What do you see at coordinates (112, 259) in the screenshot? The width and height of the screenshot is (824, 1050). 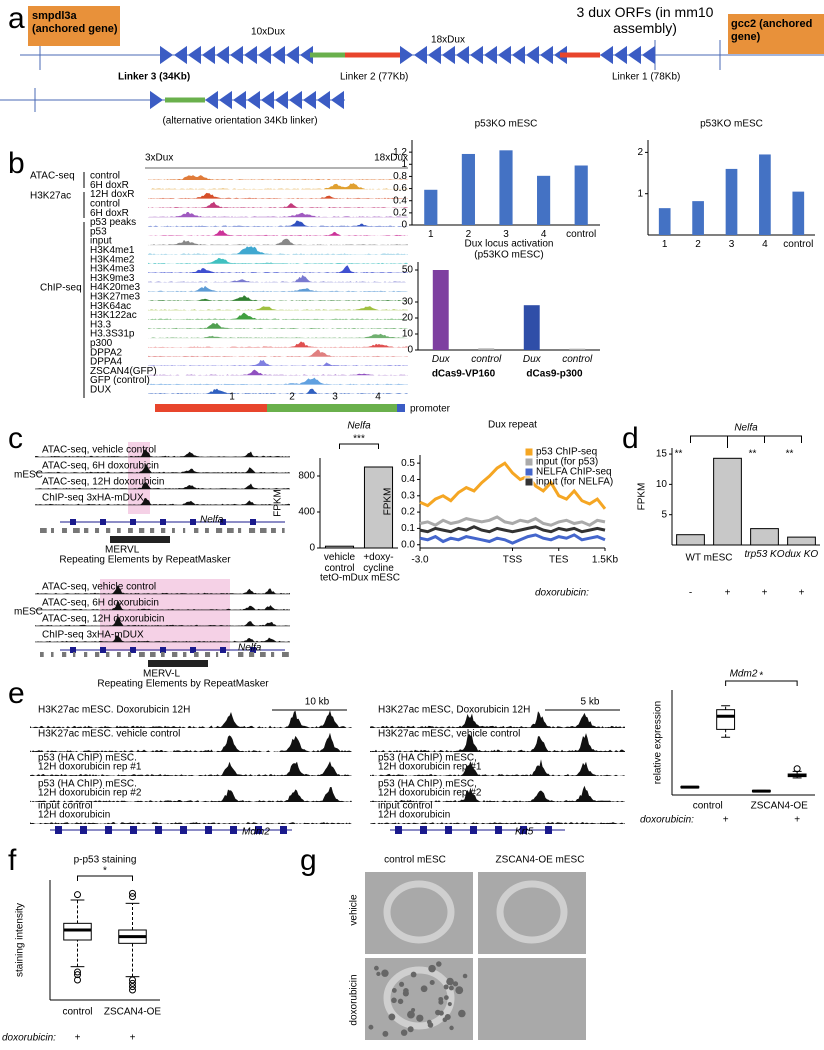 I see `track-label: H3K4me2` at bounding box center [112, 259].